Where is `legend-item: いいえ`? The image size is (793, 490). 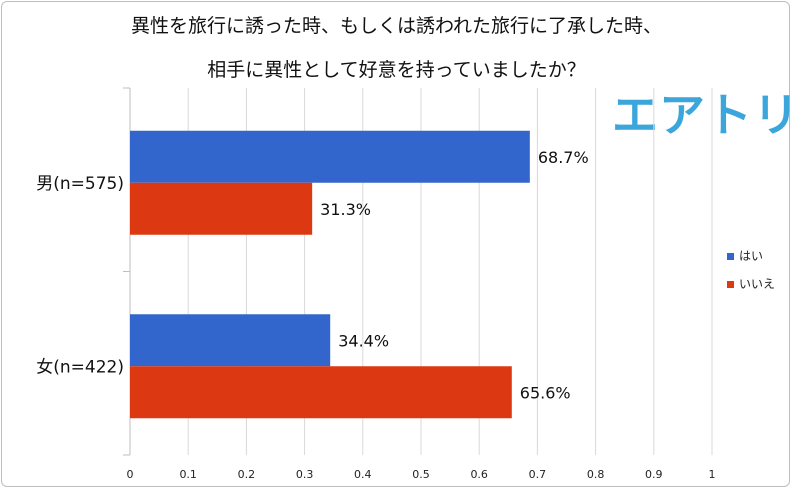
legend-item: いいえ is located at coordinates (751, 283).